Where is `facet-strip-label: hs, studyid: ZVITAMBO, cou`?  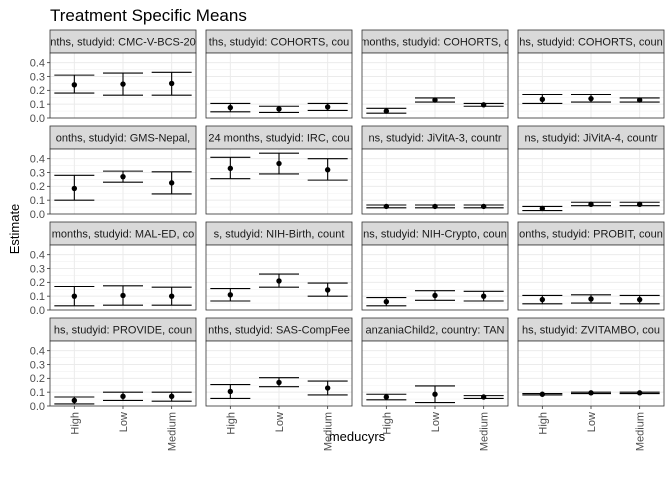 facet-strip-label: hs, studyid: ZVITAMBO, cou is located at coordinates (591, 331).